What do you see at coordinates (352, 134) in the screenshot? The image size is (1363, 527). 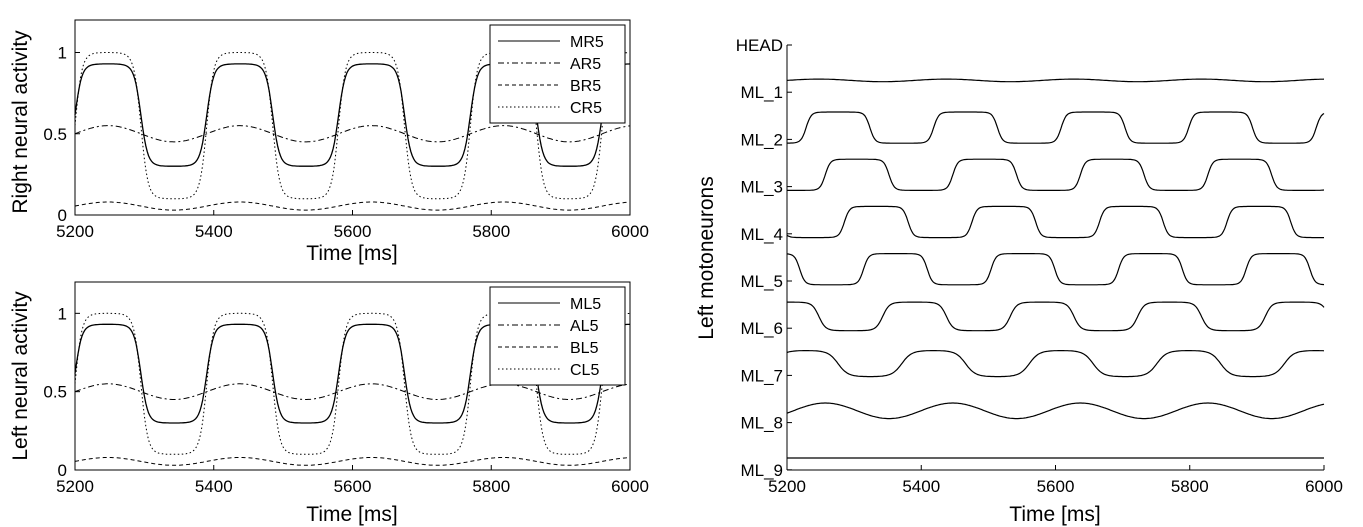 I see `series-line-AR5` at bounding box center [352, 134].